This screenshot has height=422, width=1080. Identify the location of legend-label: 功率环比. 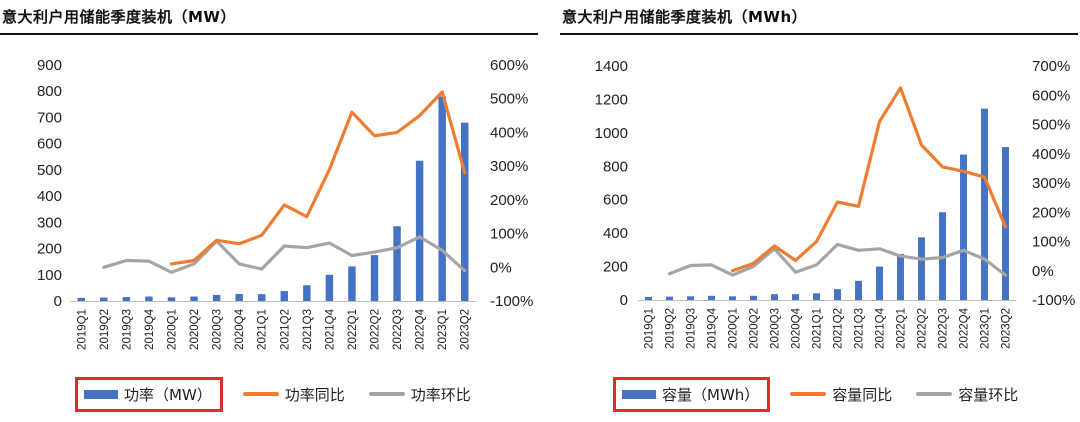
(440, 394).